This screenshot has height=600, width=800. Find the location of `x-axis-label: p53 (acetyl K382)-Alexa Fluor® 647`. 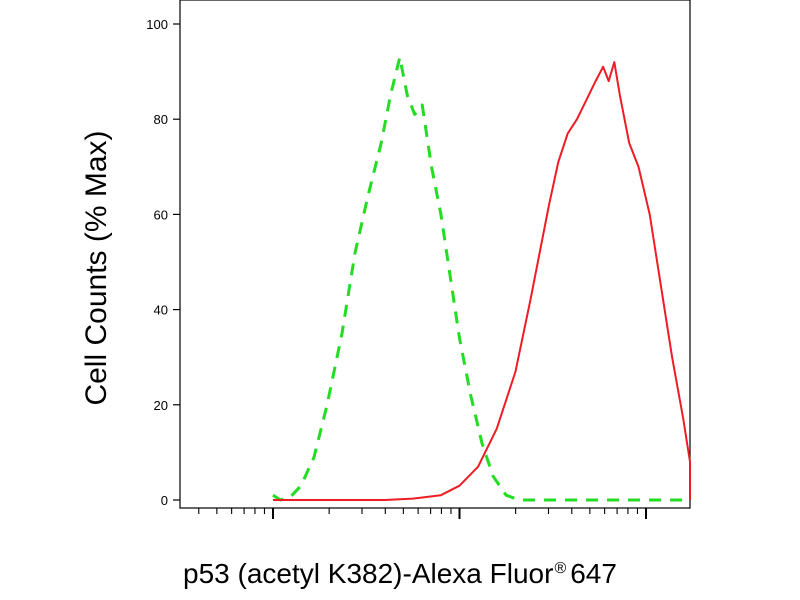

x-axis-label: p53 (acetyl K382)-Alexa Fluor® 647 is located at coordinates (400, 574).